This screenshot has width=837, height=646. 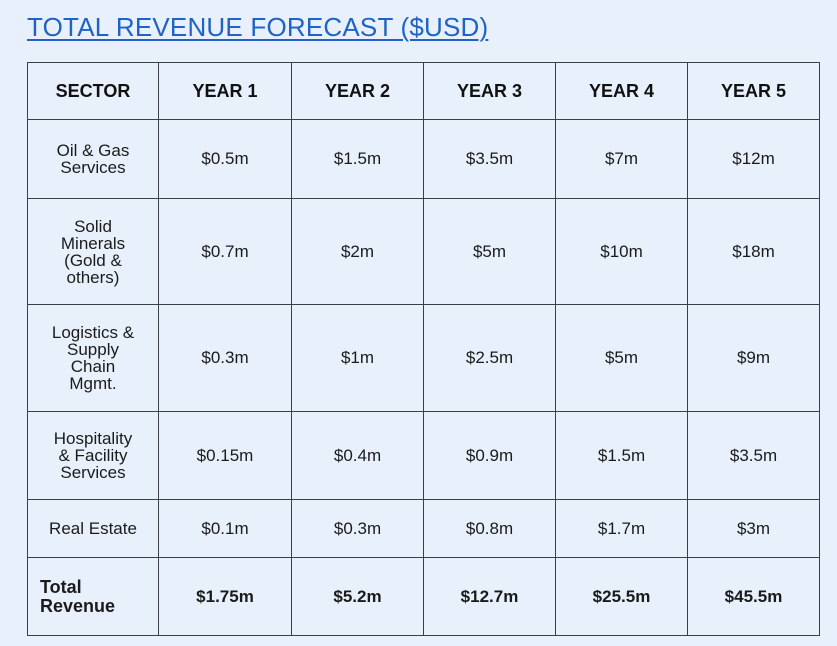 I want to click on sector-cell-real-estate: Real Estate, so click(x=93, y=528).